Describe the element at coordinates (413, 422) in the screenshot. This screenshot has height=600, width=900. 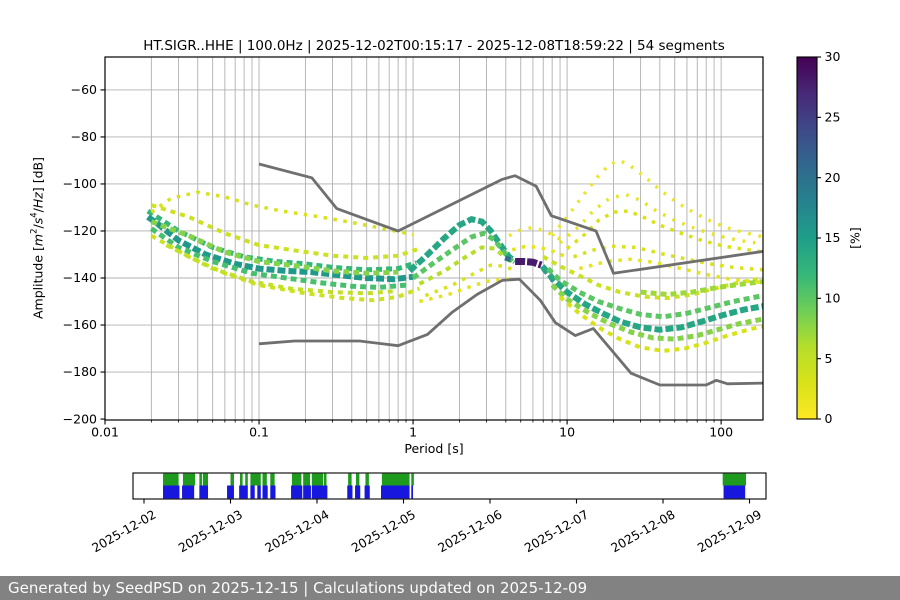
I see `x-ticks-layer` at that location.